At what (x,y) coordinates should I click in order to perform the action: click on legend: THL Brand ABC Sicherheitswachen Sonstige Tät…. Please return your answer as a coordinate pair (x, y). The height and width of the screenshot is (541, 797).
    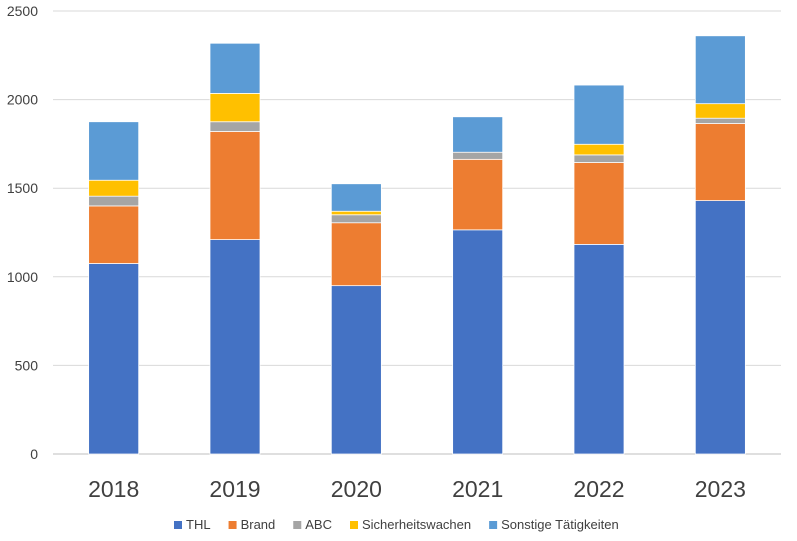
    Looking at the image, I should click on (396, 524).